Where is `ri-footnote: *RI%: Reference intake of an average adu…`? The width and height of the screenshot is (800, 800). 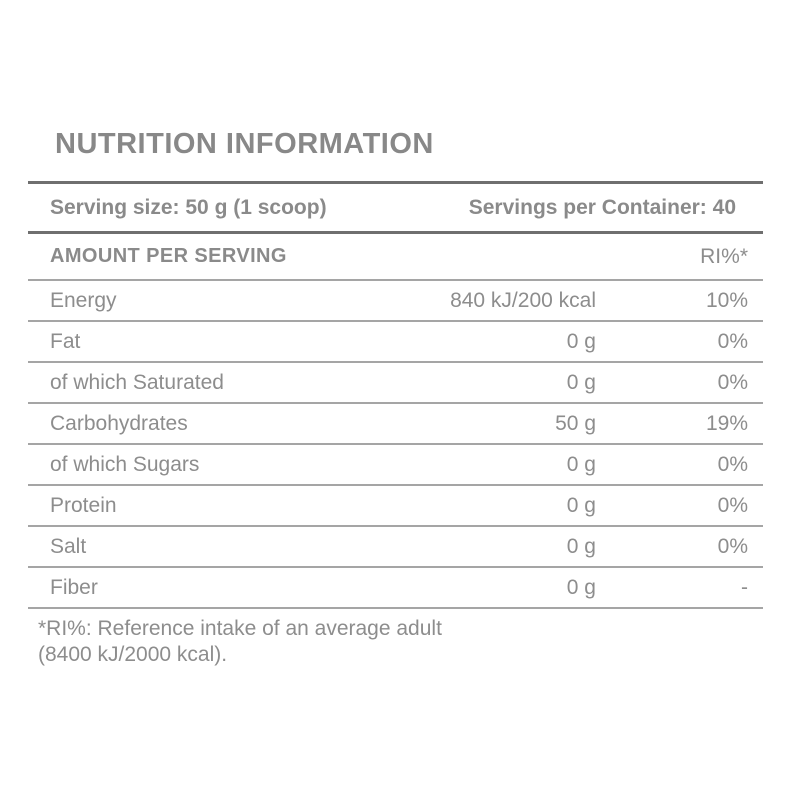
ri-footnote: *RI%: Reference intake of an average adu… is located at coordinates (395, 642).